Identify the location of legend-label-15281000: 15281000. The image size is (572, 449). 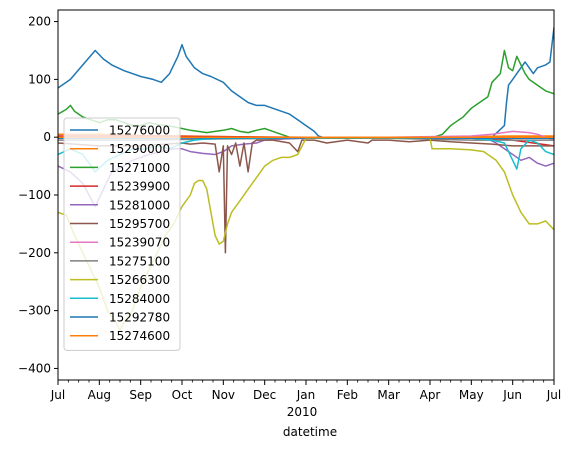
(139, 205).